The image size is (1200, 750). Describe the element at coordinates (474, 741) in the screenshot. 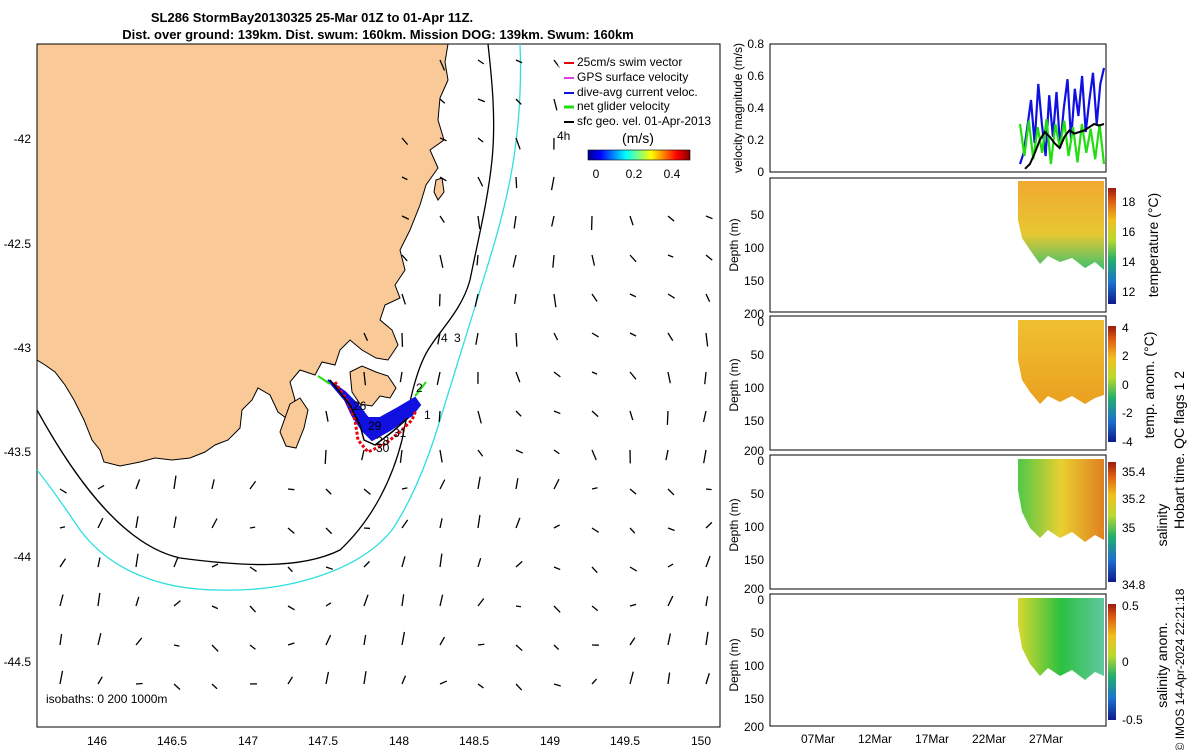

I see `lon-tick-148-5: 148.5` at that location.